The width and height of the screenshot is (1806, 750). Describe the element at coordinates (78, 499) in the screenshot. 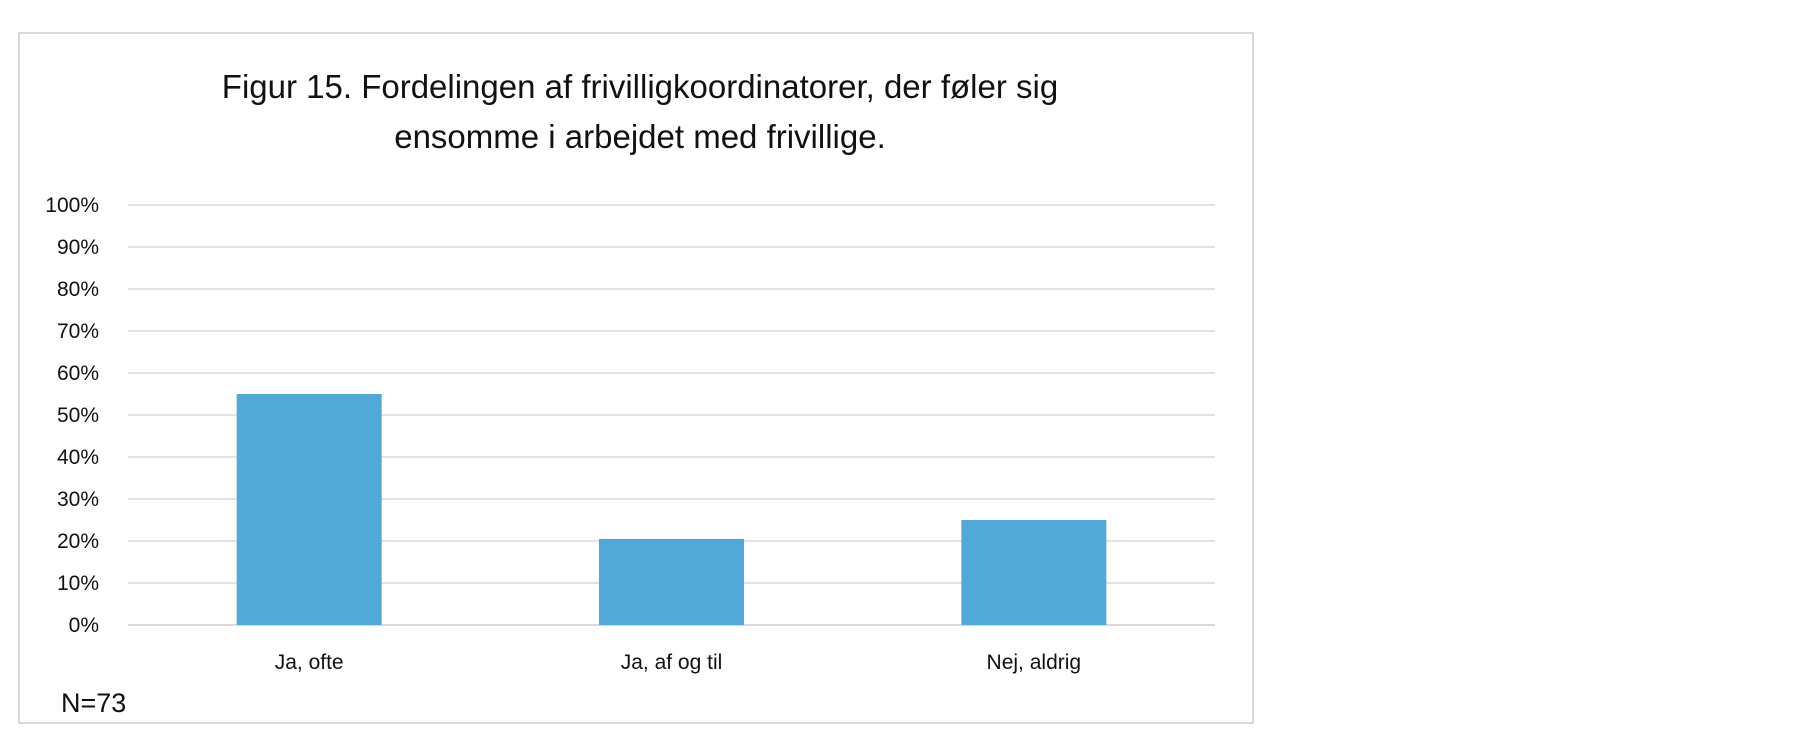

I see `y-tick-label: 30%` at that location.